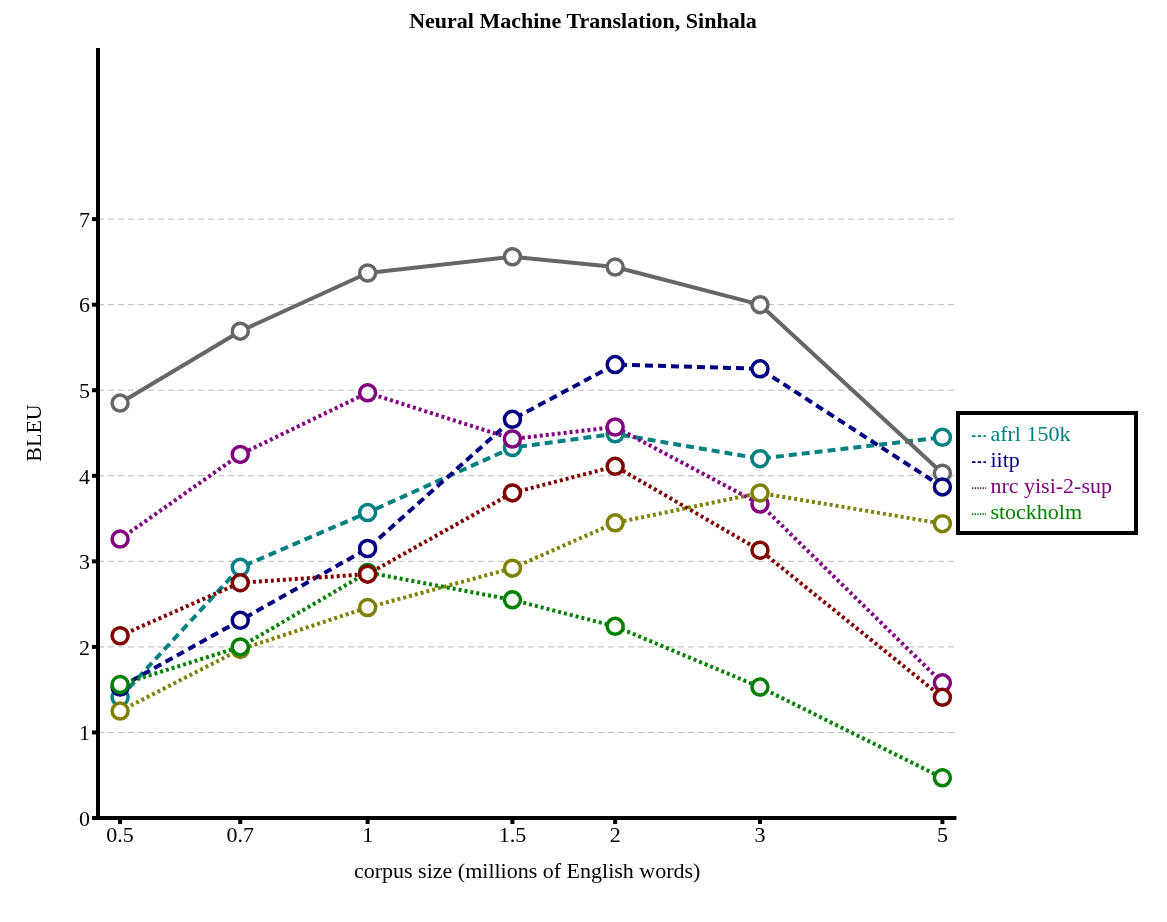 Image resolution: width=1167 pixels, height=922 pixels. I want to click on x-tick-label: 1, so click(368, 834).